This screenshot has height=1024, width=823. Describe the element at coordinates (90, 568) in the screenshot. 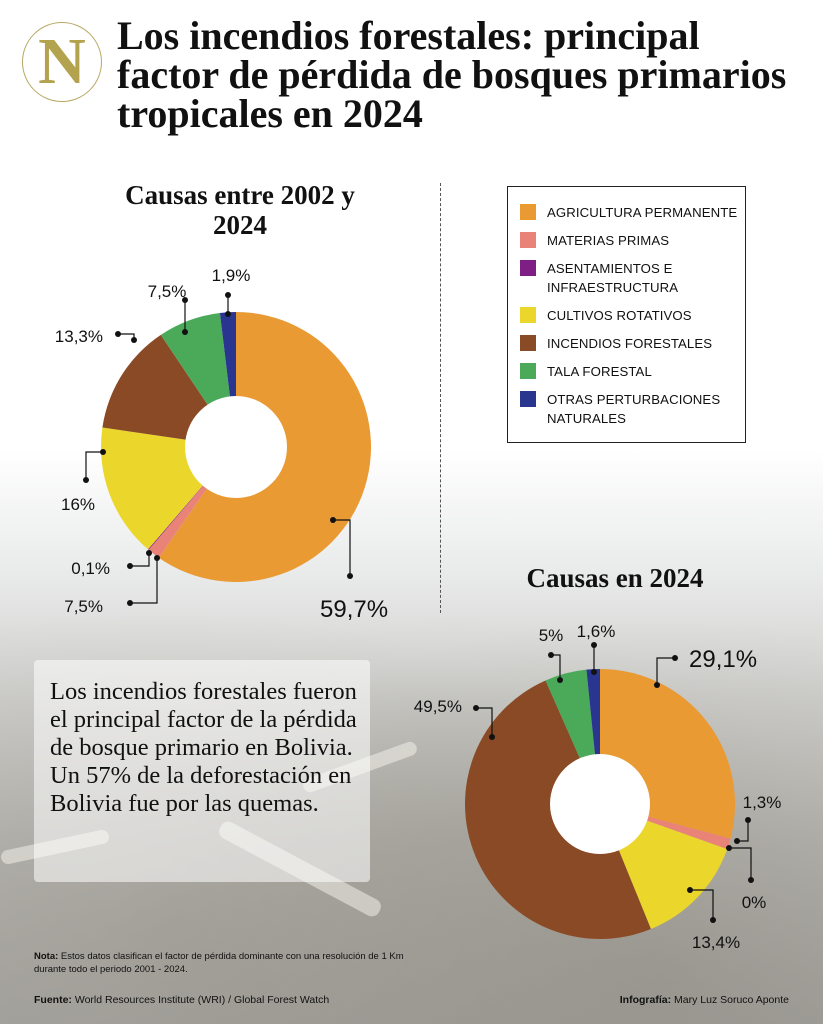

I see `chart1-data-label: 0,1%` at that location.